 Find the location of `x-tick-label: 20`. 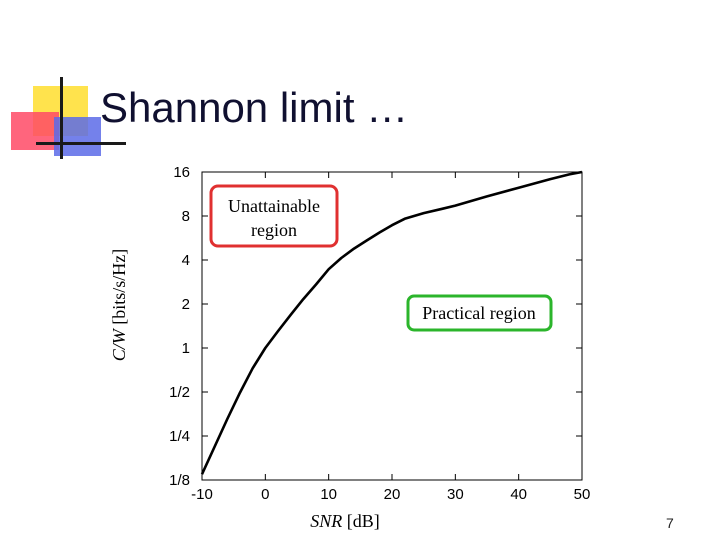

x-tick-label: 20 is located at coordinates (392, 494).